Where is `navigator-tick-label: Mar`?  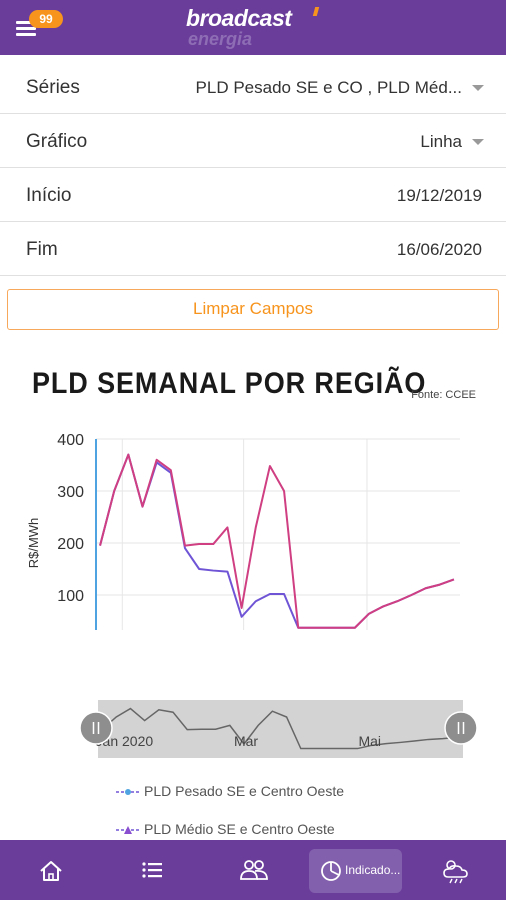 navigator-tick-label: Mar is located at coordinates (246, 741).